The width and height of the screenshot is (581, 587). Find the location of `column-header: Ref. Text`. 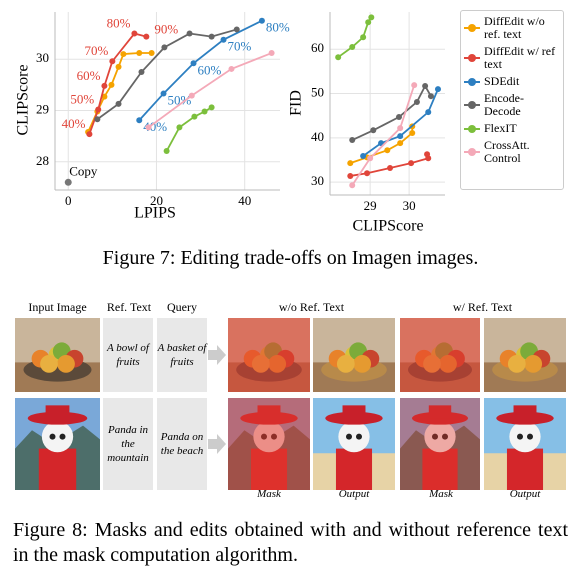

column-header: Ref. Text is located at coordinates (129, 307).